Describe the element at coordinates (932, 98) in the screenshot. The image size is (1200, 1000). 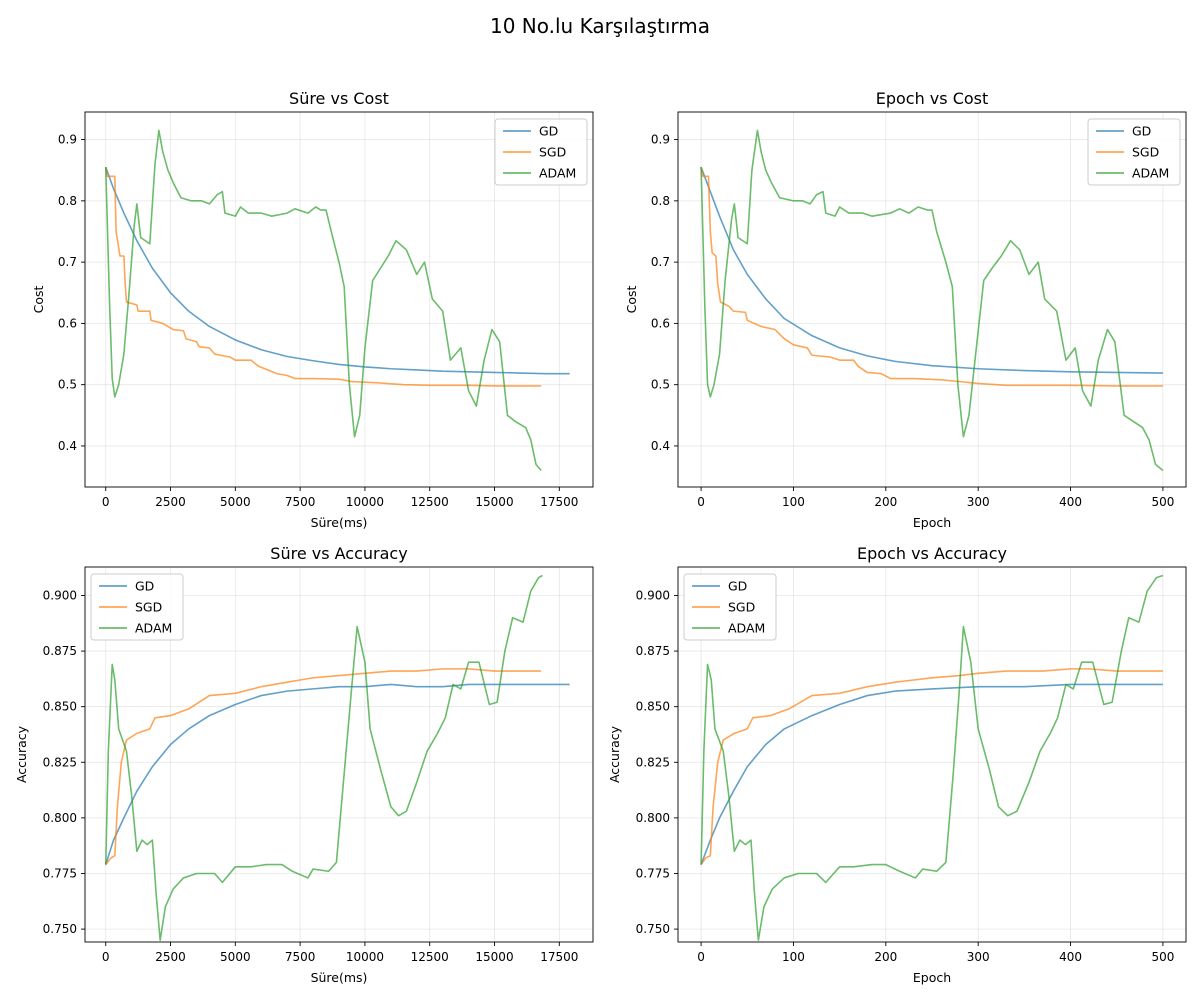
I see `subplot-title: Epoch vs Cost` at that location.